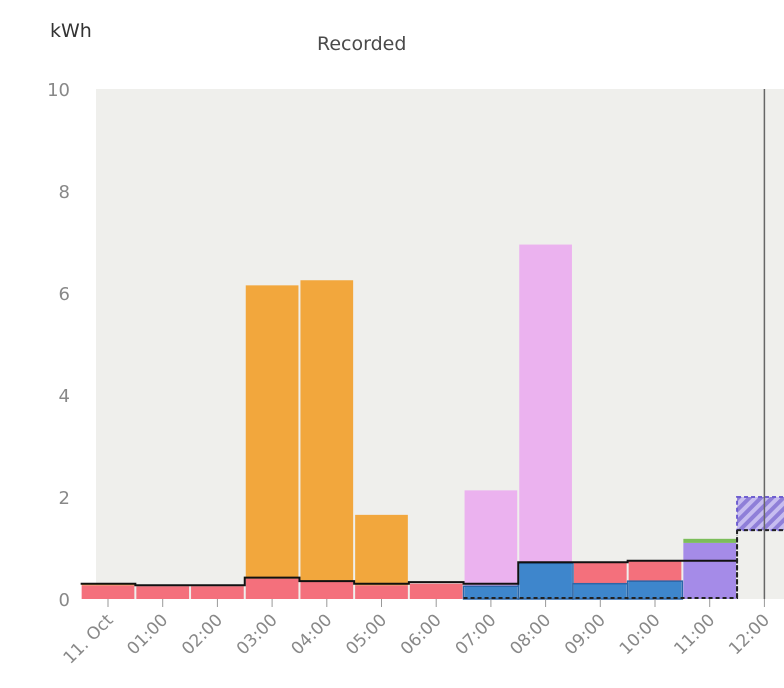 The image size is (784, 688). I want to click on y-tick-label: 10, so click(58, 90).